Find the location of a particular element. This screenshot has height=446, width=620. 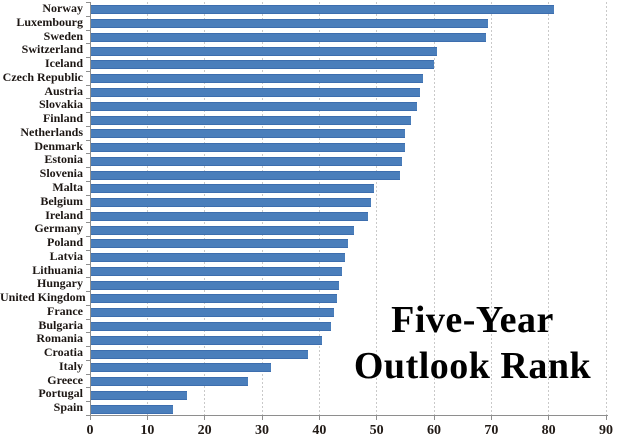

category-label: Sweden is located at coordinates (63, 35).